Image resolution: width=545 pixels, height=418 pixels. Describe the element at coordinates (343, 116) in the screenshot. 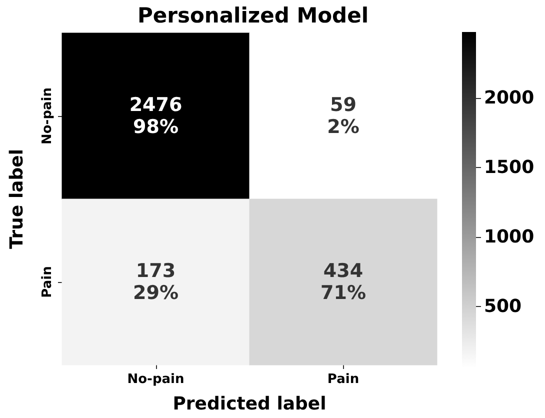

I see `data-label: 59 2%` at that location.